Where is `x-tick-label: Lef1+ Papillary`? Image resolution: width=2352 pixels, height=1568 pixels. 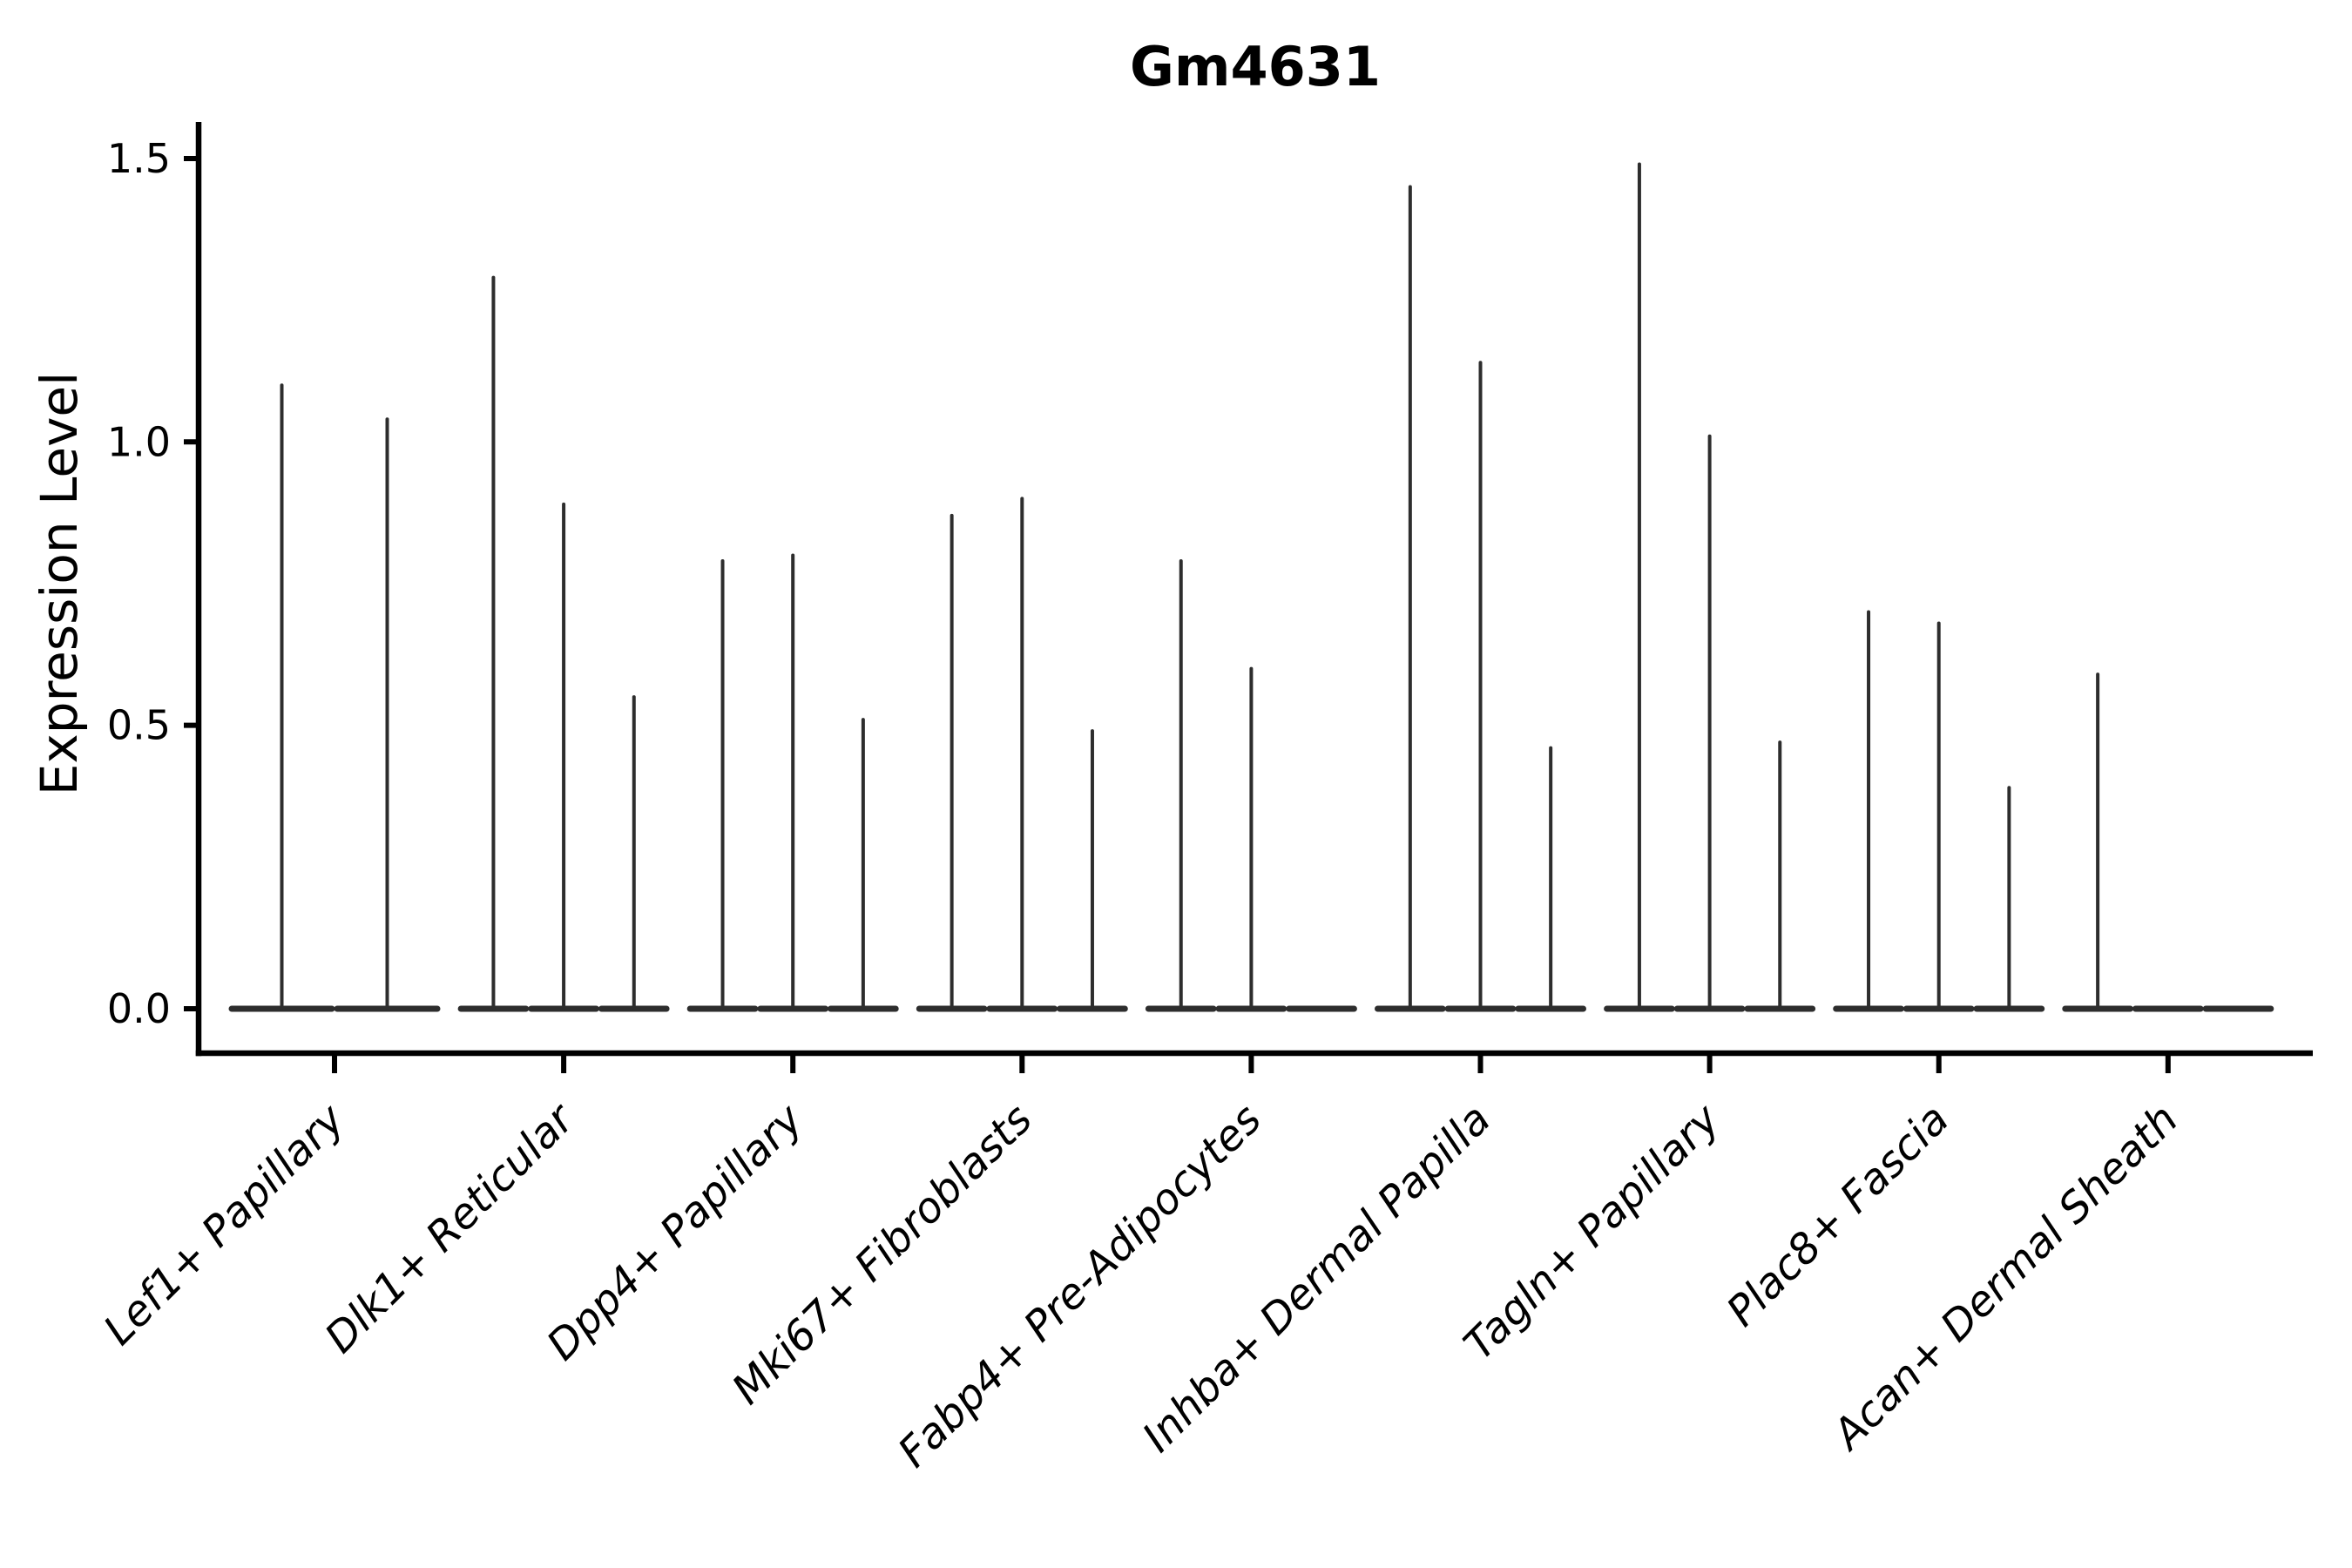
x-tick-label: Lef1+ Papillary is located at coordinates (225, 1224).